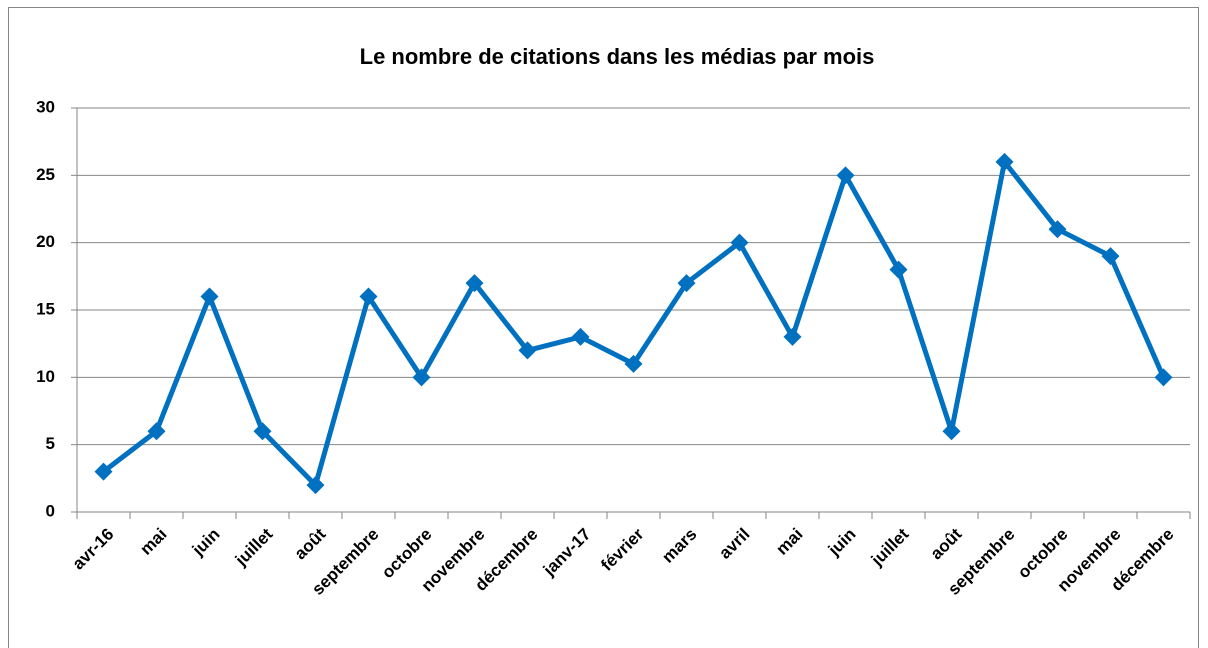  Describe the element at coordinates (45, 174) in the screenshot. I see `y-tick-label: 25` at that location.